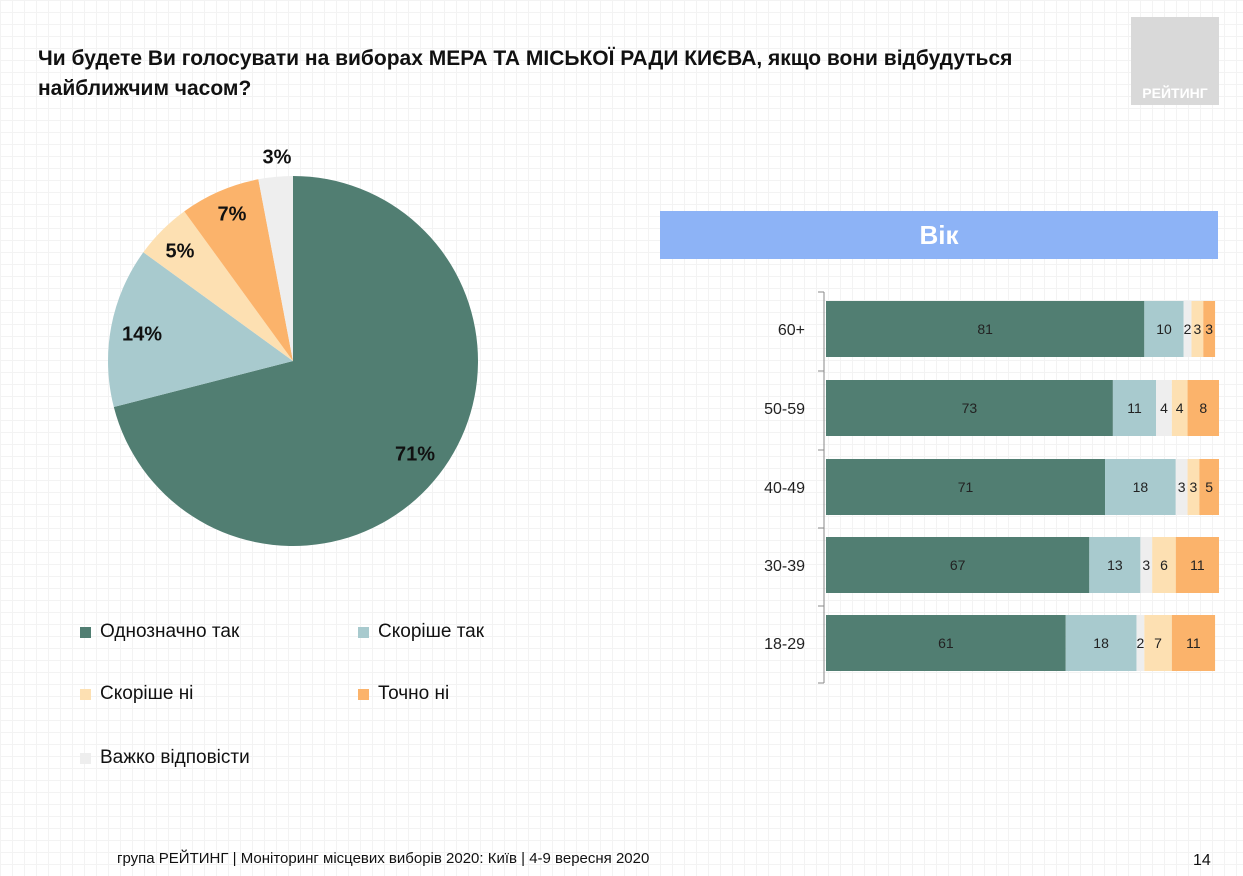  Describe the element at coordinates (414, 693) in the screenshot. I see `legend-label: Точно ні` at that location.